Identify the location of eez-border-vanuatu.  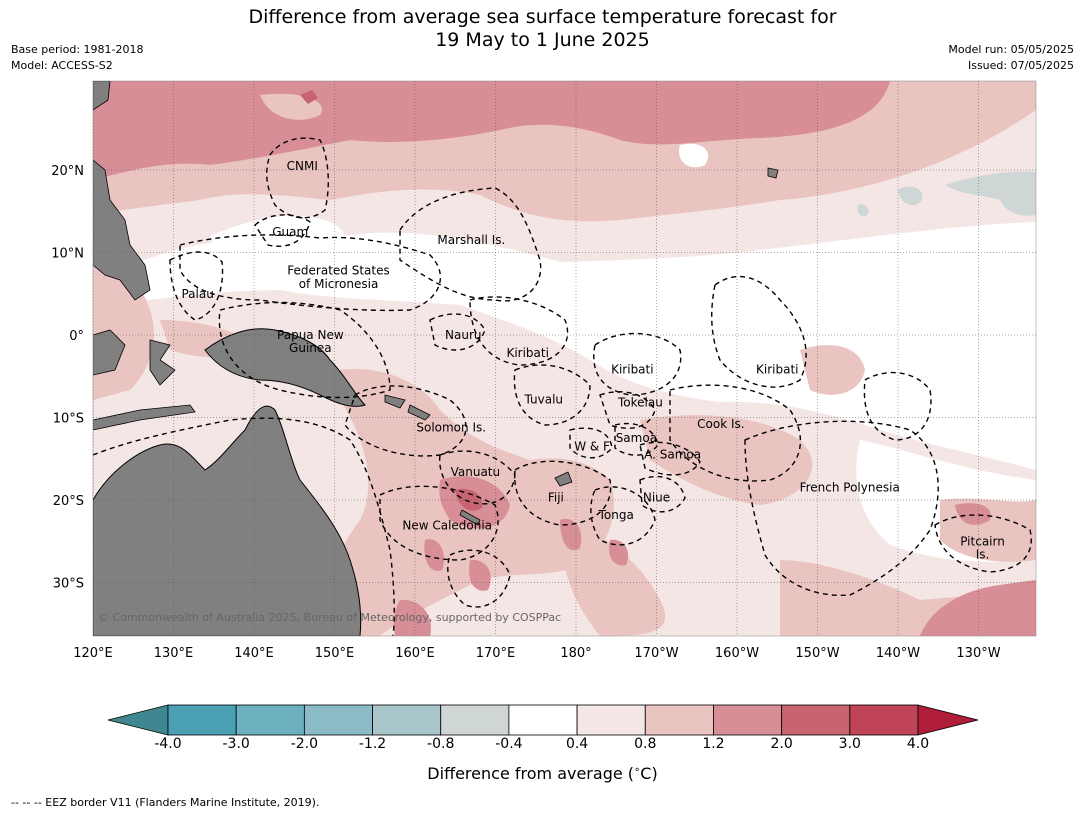
(477, 477).